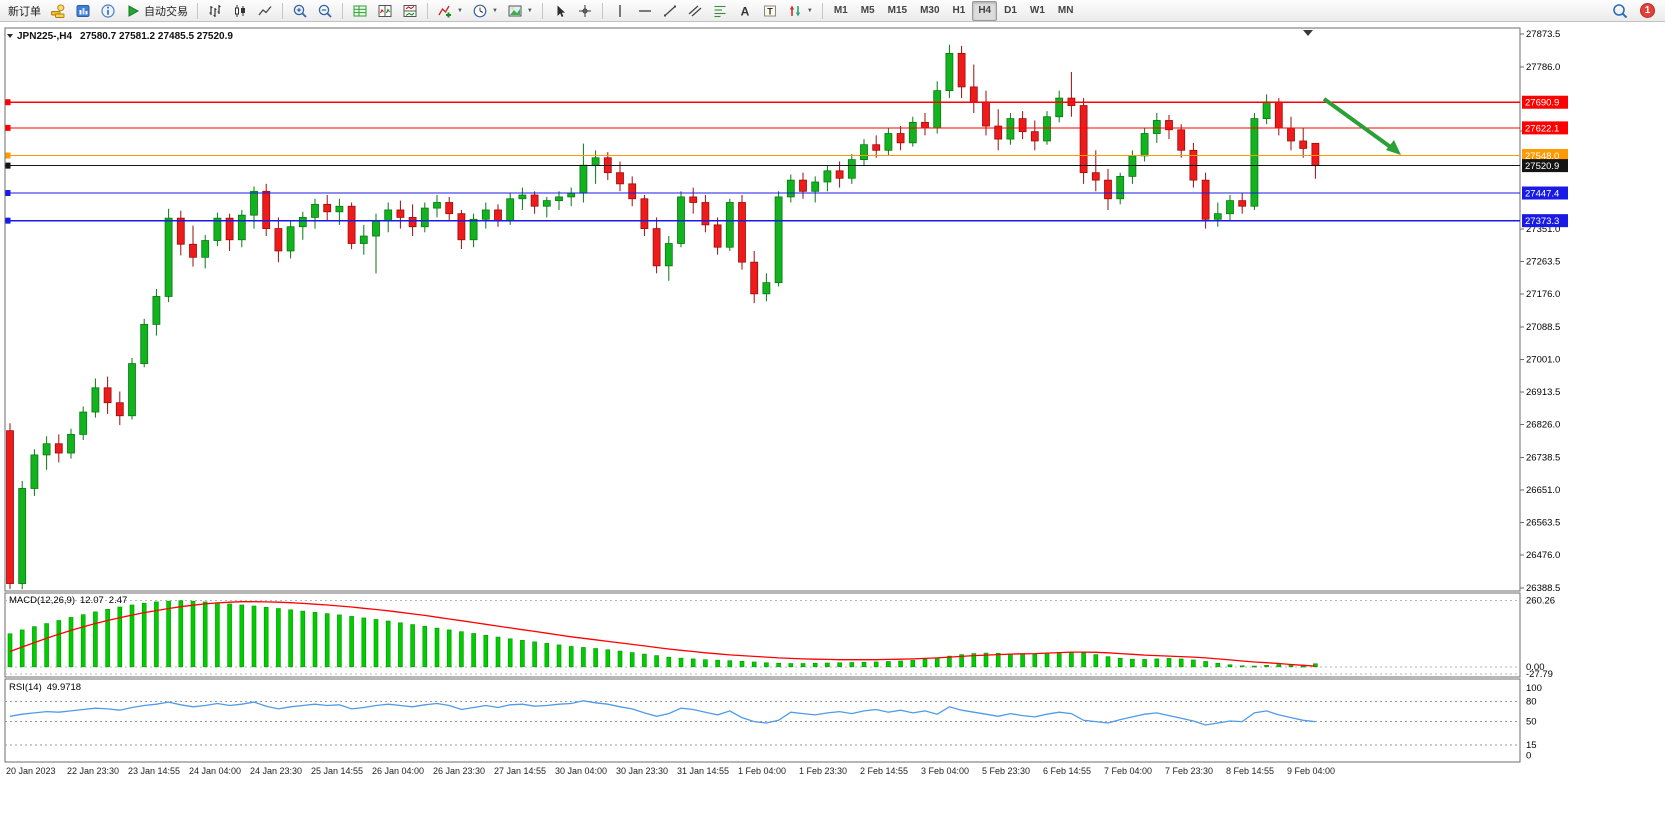 The width and height of the screenshot is (1665, 834). I want to click on auto-trading-button: 自动交易, so click(156, 11).